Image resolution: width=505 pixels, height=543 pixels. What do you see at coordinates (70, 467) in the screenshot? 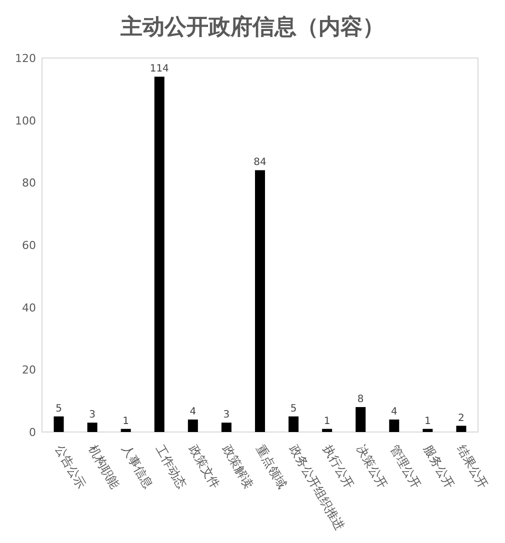
I see `x-tick-label: 公告公示` at bounding box center [70, 467].